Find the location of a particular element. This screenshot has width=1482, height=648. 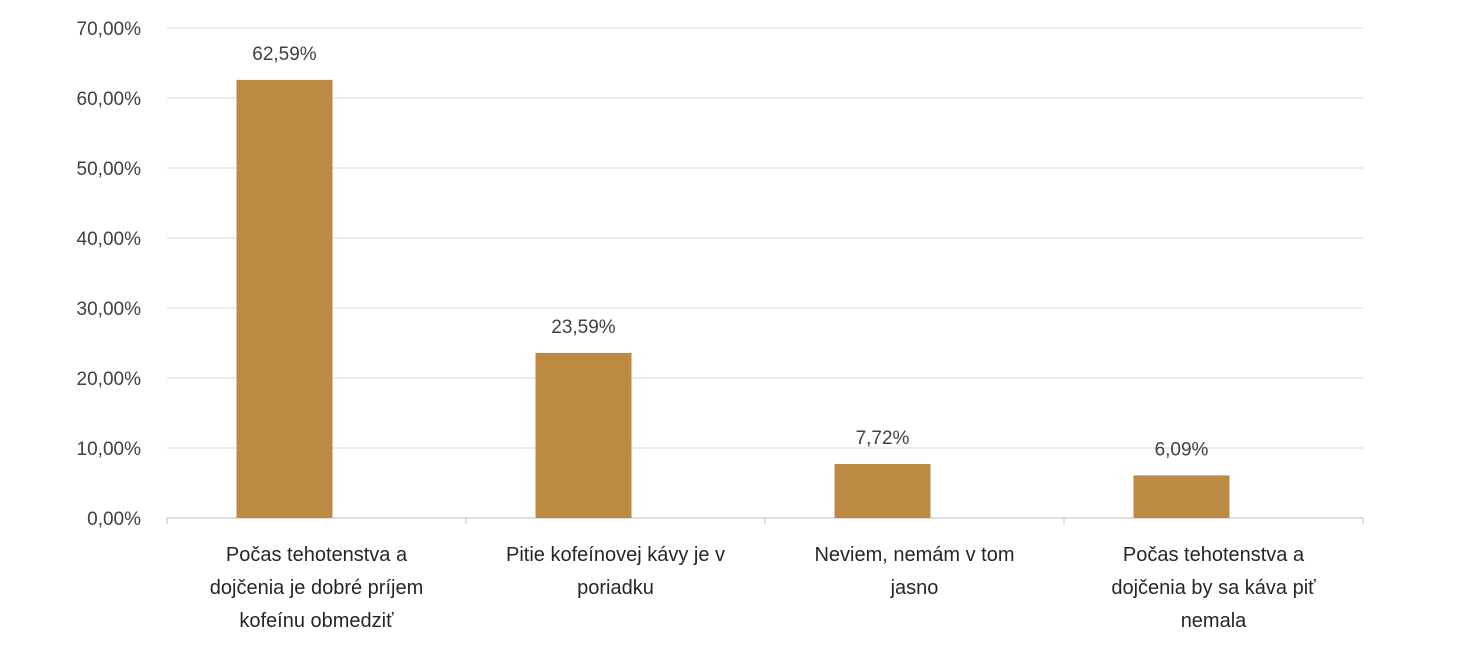

y-tick-label: 40,00% is located at coordinates (109, 239).